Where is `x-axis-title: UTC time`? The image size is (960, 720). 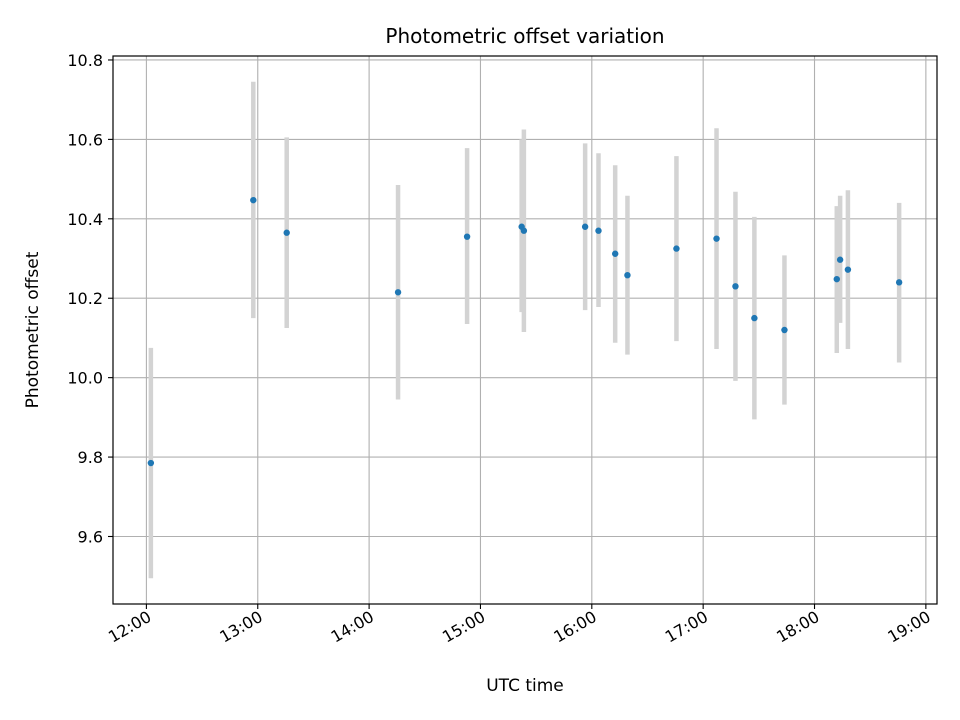
x-axis-title: UTC time is located at coordinates (525, 686).